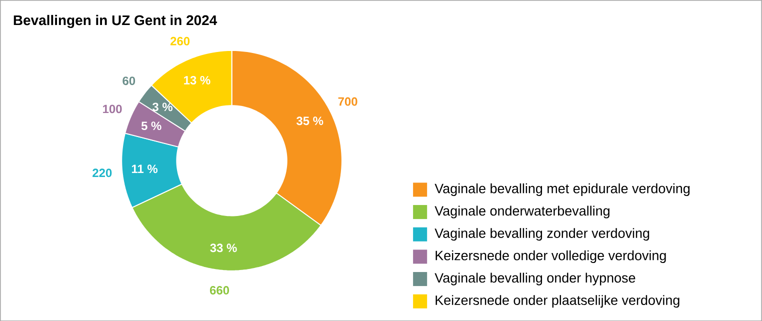  What do you see at coordinates (151, 125) in the screenshot?
I see `text: 5 %` at bounding box center [151, 125].